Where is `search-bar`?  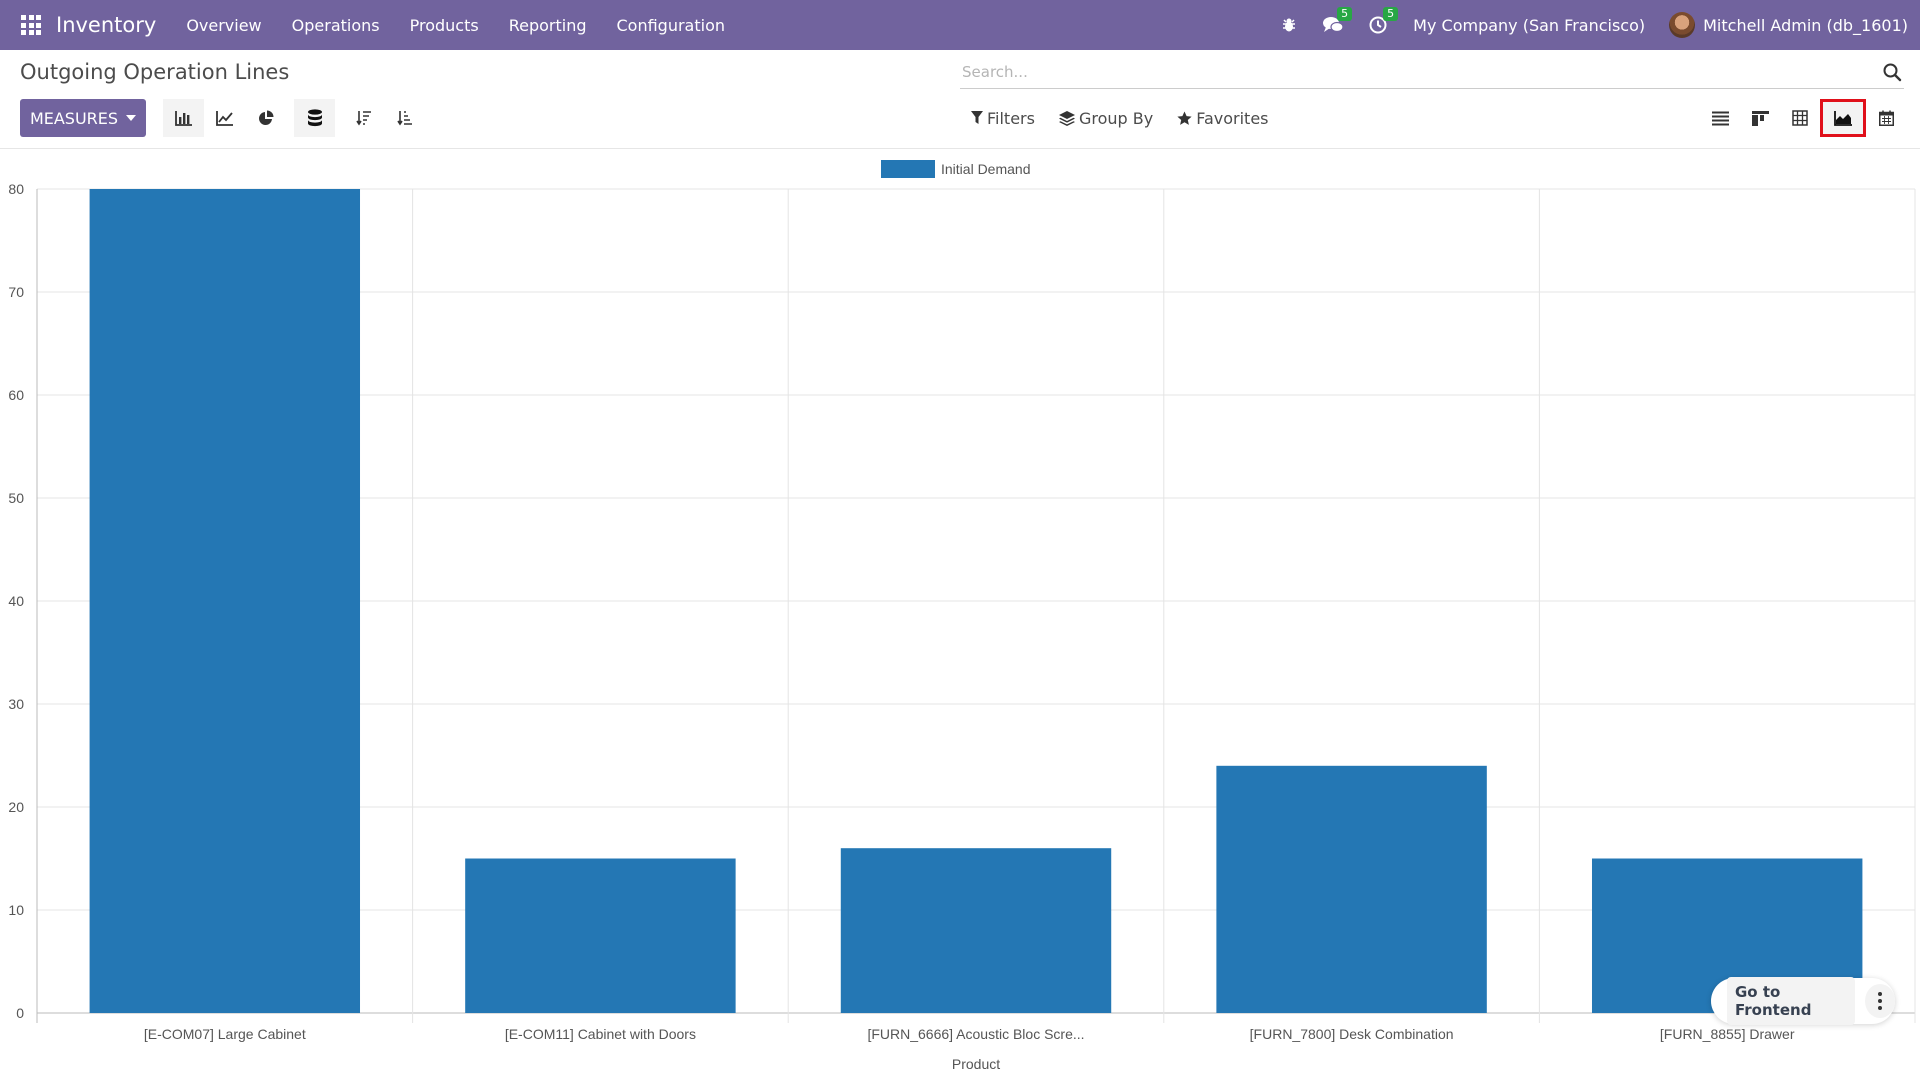
search-bar is located at coordinates (1432, 72).